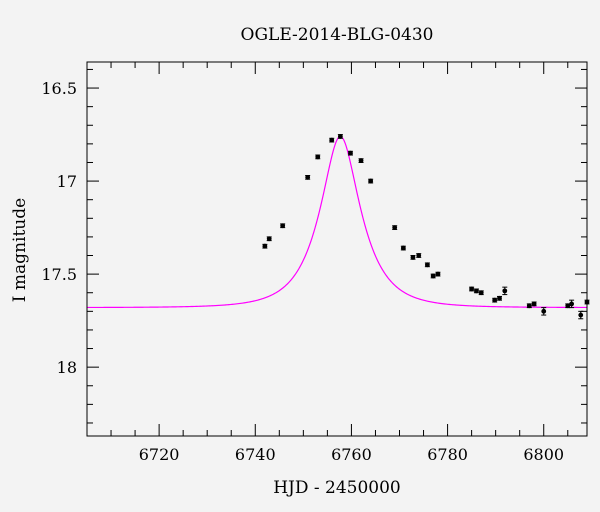 The width and height of the screenshot is (600, 512). I want to click on y-tick-label: 17.5, so click(59, 274).